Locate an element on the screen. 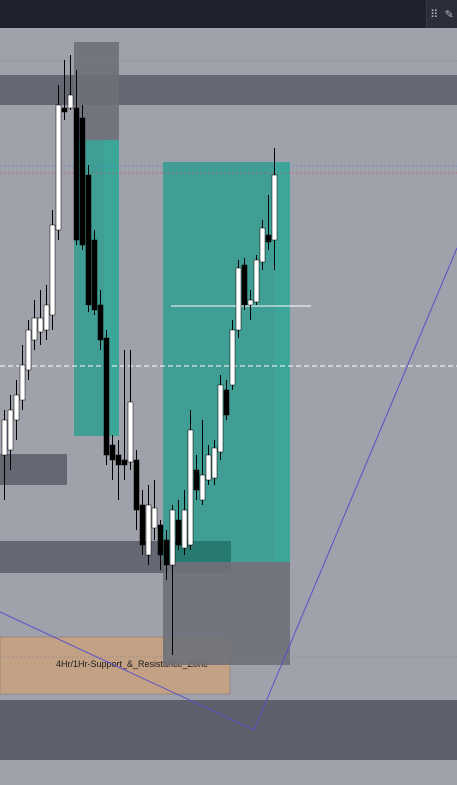 The image size is (457, 785). support-band-bottom is located at coordinates (228, 730).